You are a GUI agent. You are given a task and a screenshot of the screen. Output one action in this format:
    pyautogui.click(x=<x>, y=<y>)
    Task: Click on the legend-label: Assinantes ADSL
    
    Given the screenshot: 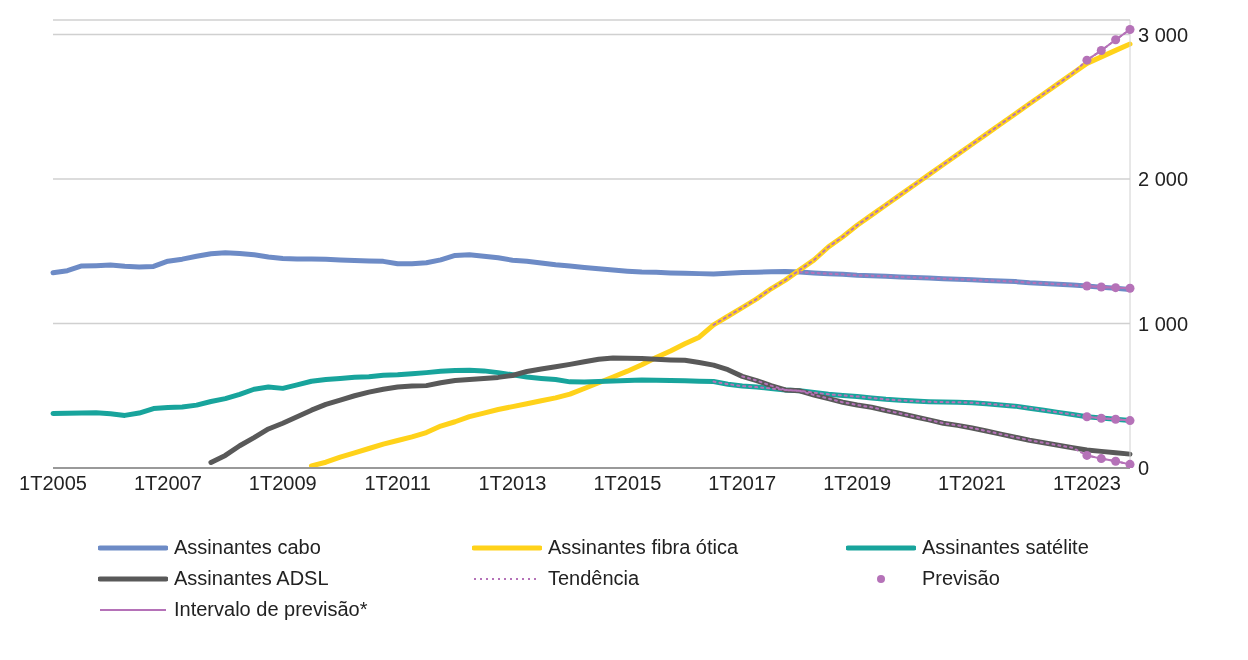 What is the action you would take?
    pyautogui.click(x=251, y=578)
    